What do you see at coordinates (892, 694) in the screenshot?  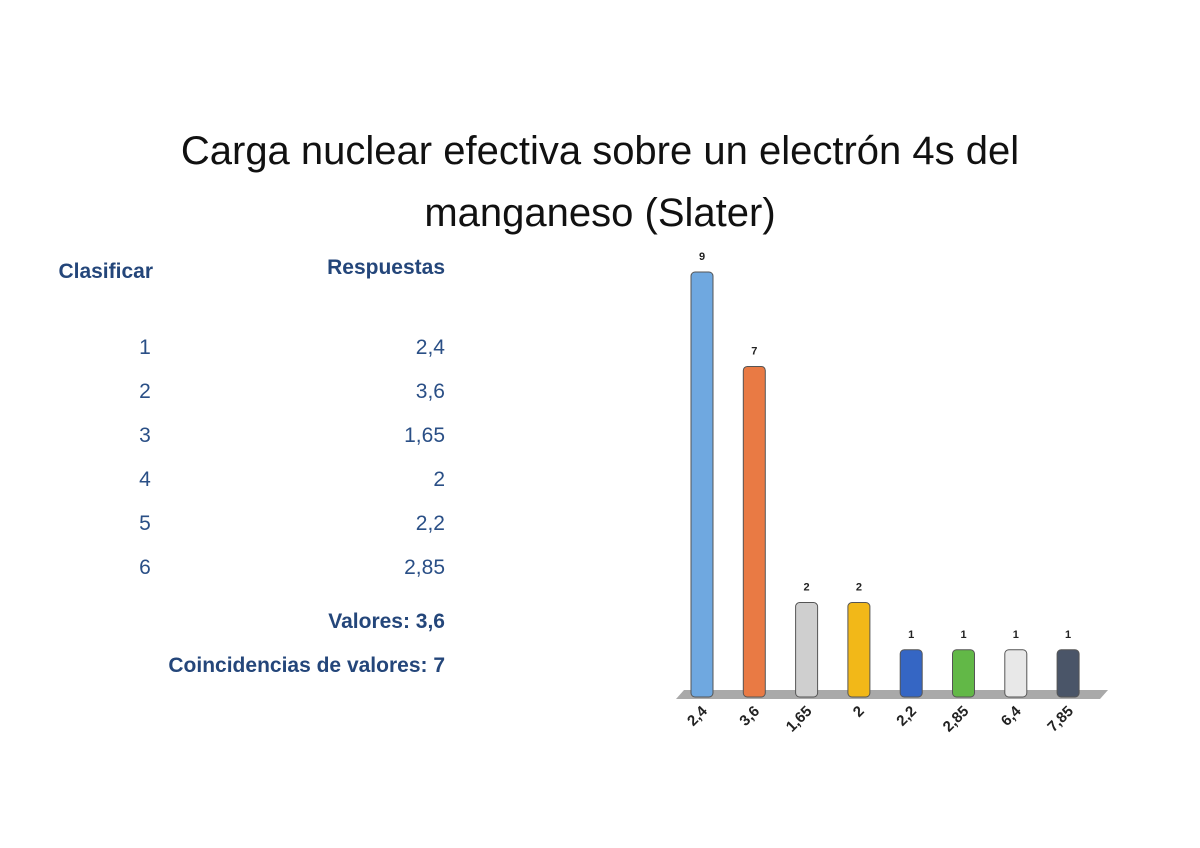 I see `chart-floor` at bounding box center [892, 694].